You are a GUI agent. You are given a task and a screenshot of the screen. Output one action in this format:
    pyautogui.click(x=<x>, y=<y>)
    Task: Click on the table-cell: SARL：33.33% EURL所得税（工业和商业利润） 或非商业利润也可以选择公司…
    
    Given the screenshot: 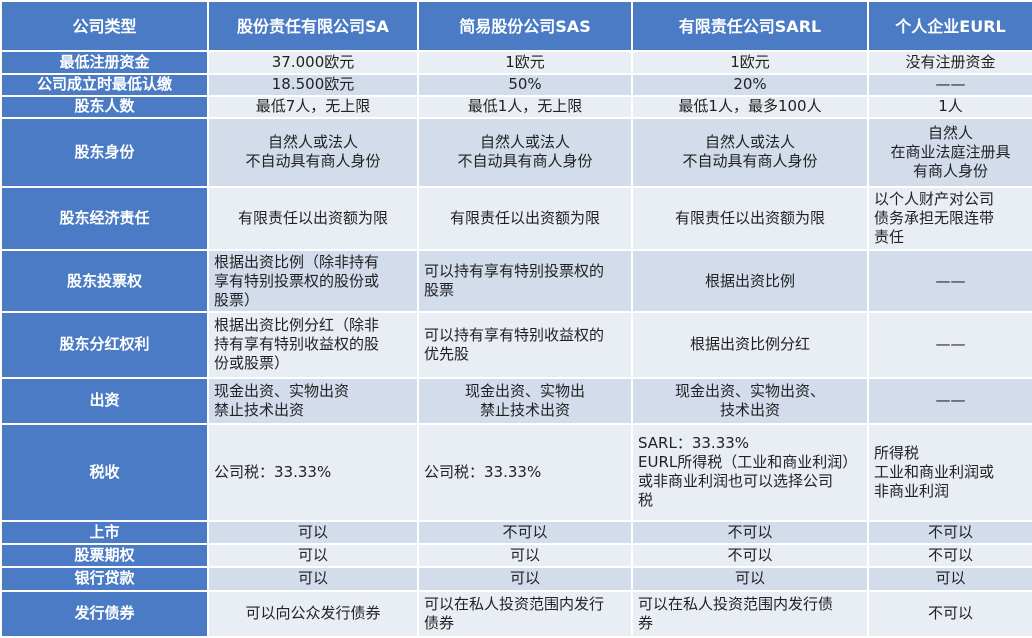 What is the action you would take?
    pyautogui.click(x=750, y=472)
    